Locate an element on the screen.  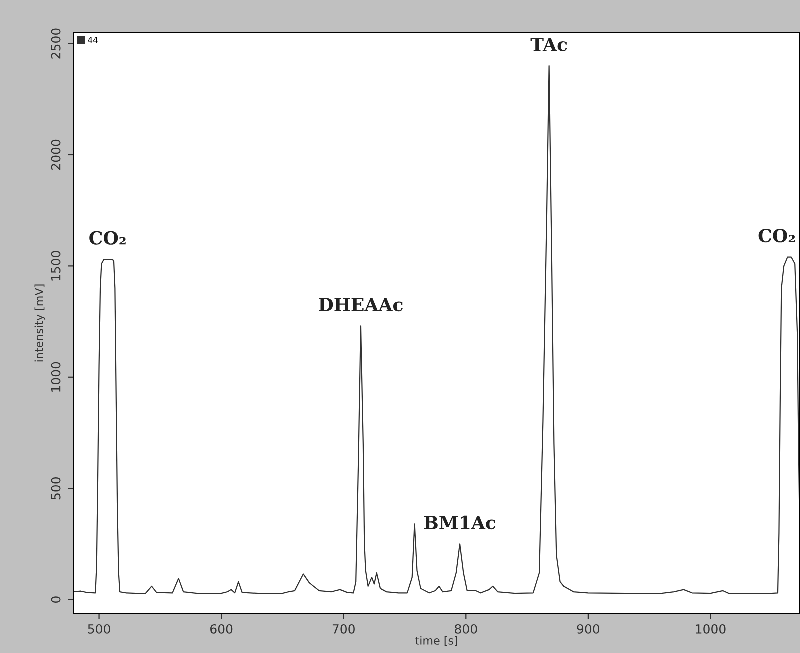
y-tick-label: 2000 is located at coordinates (56, 155).